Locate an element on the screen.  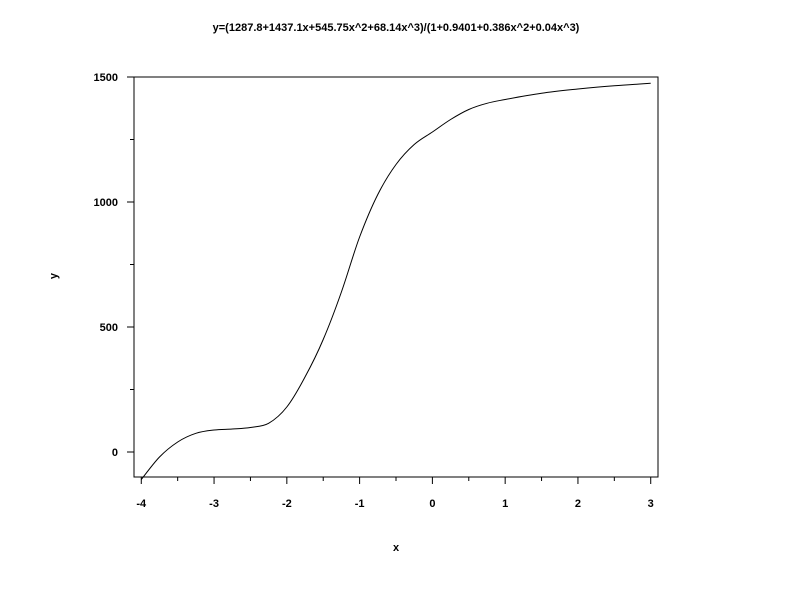
x-tick-label: -1 is located at coordinates (360, 504).